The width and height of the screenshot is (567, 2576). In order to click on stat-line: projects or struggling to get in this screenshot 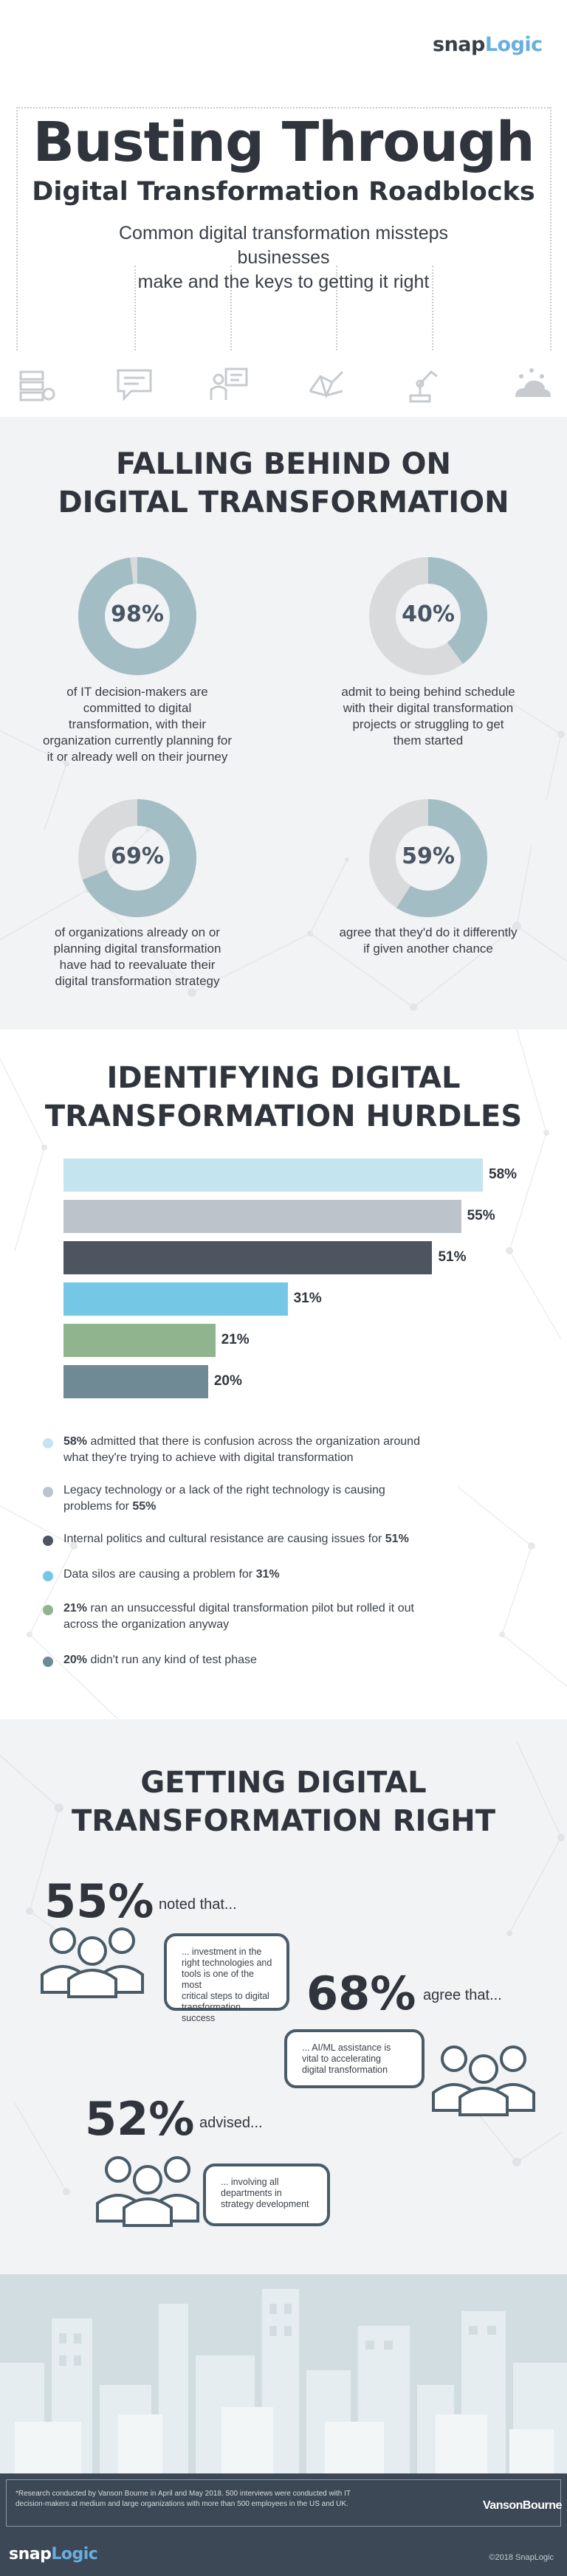, I will do `click(428, 724)`.